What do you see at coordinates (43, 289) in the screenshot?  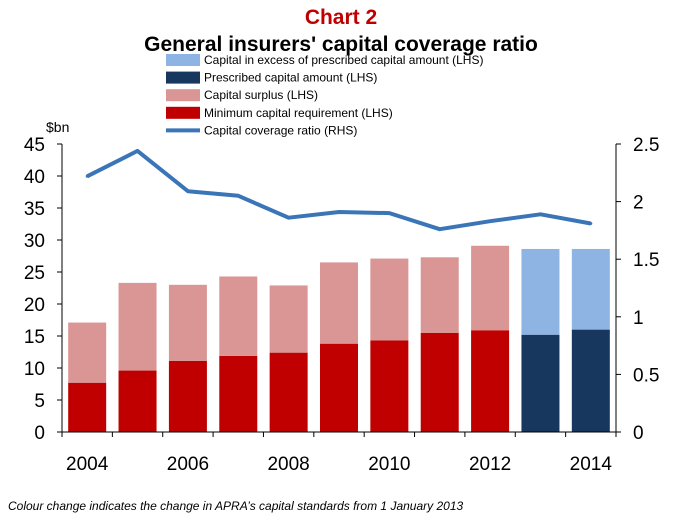 I see `left-axis-ticks: 0 5 10 15 20 25 30 35 40 45` at bounding box center [43, 289].